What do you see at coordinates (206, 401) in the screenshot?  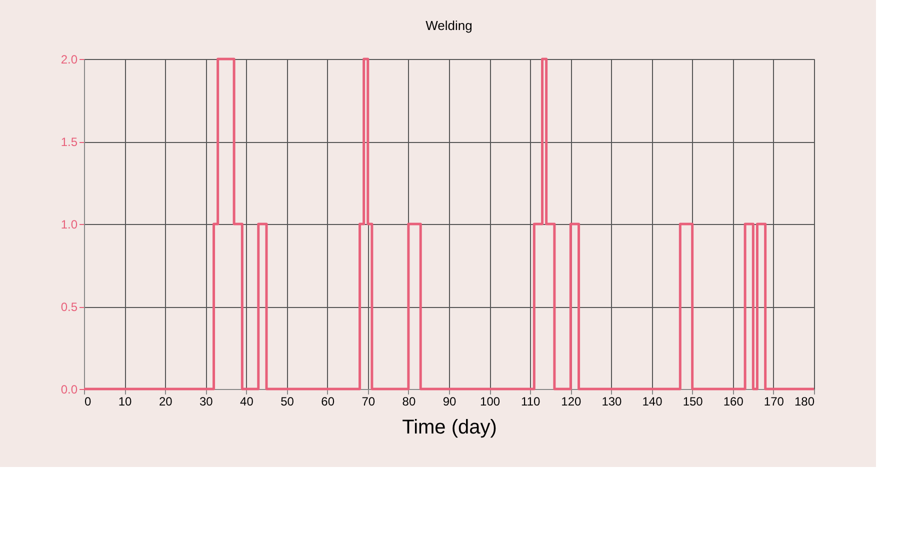 I see `x-tick-label: 30` at bounding box center [206, 401].